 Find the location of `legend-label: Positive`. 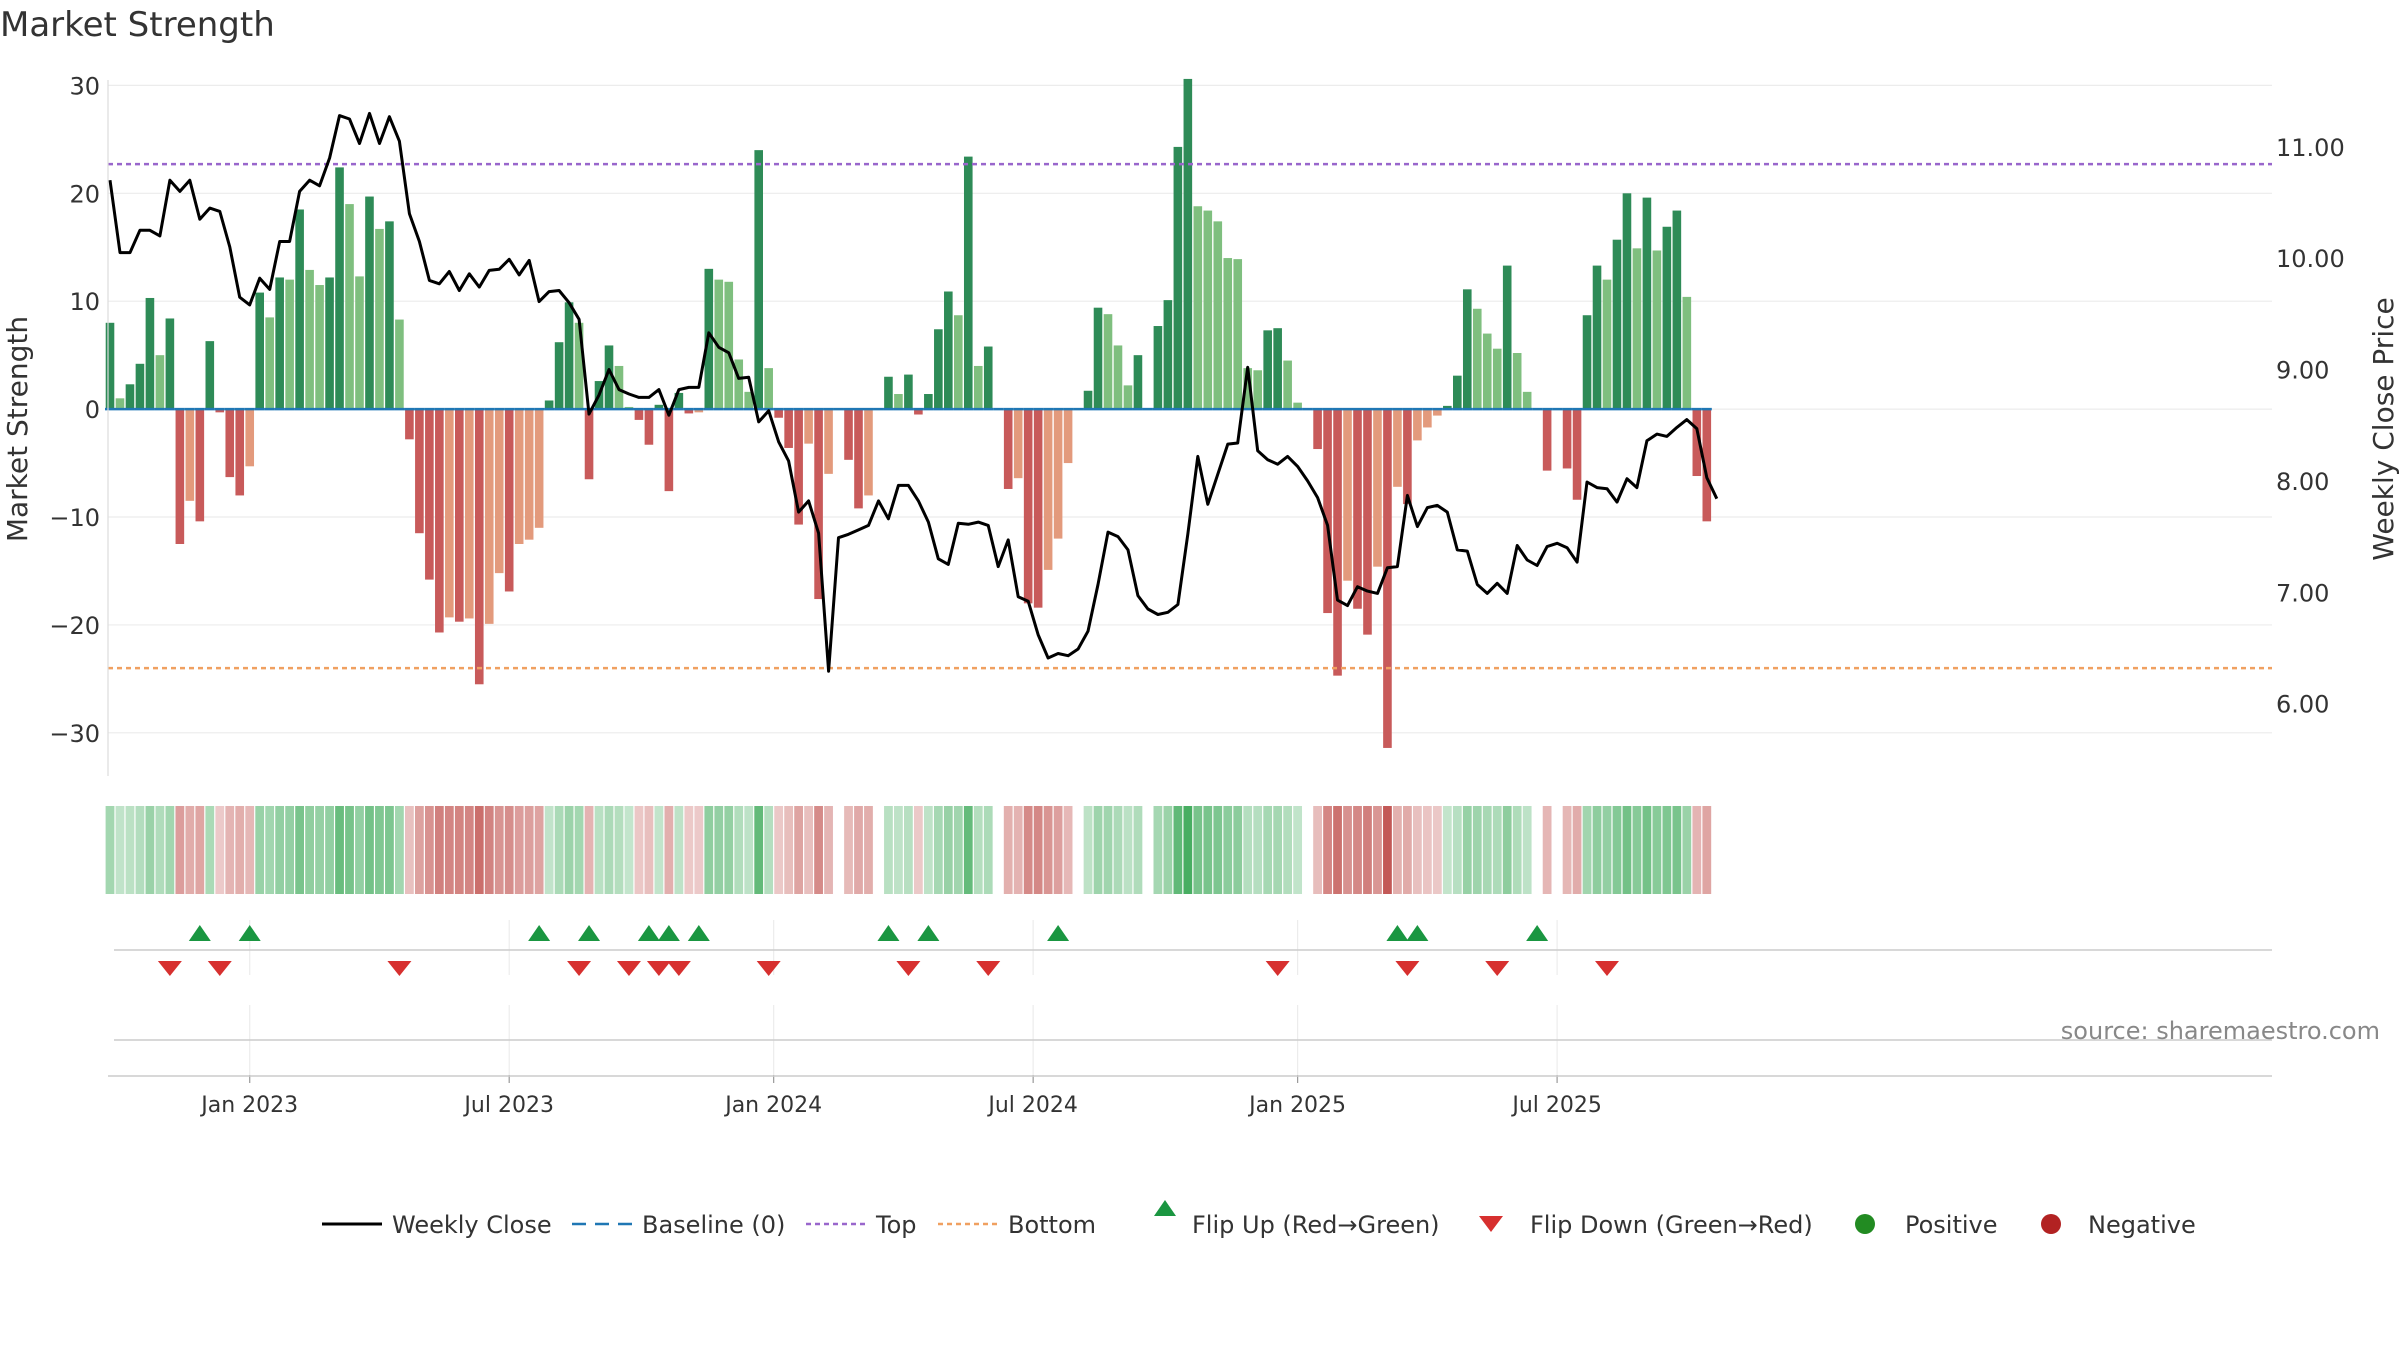

legend-label: Positive is located at coordinates (1951, 1225).